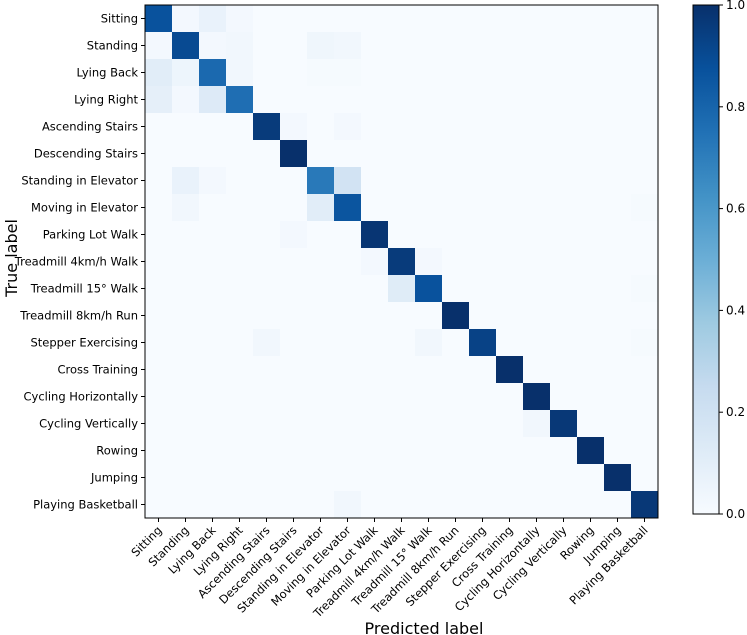  Describe the element at coordinates (424, 627) in the screenshot. I see `x-axis-label: Predicted label` at that location.